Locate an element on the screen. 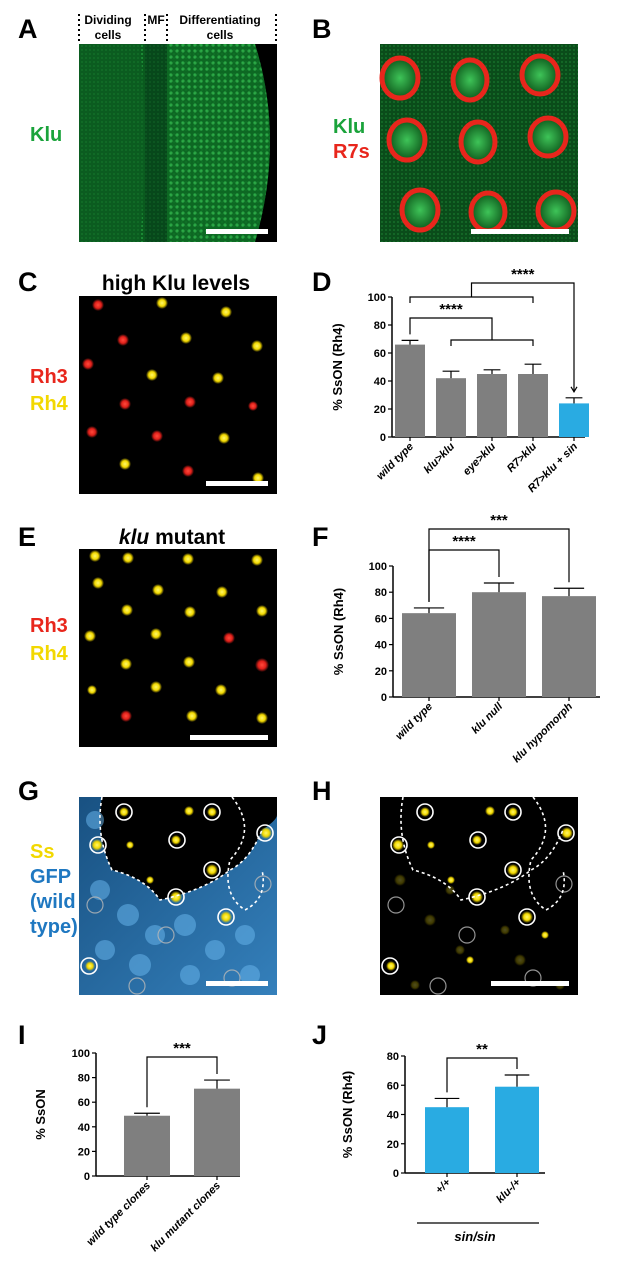  arrow-head is located at coordinates (574, 389).